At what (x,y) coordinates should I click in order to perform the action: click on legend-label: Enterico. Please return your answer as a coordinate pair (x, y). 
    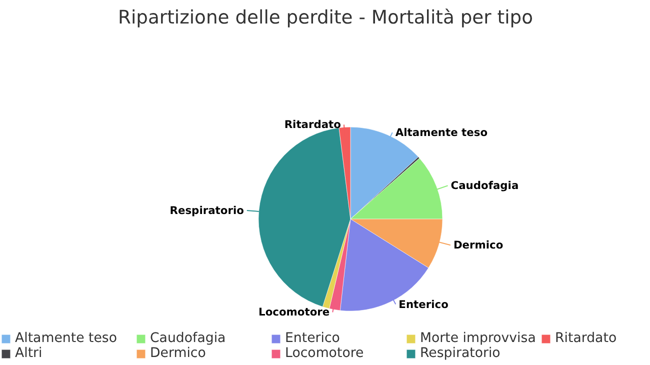
    Looking at the image, I should click on (313, 338).